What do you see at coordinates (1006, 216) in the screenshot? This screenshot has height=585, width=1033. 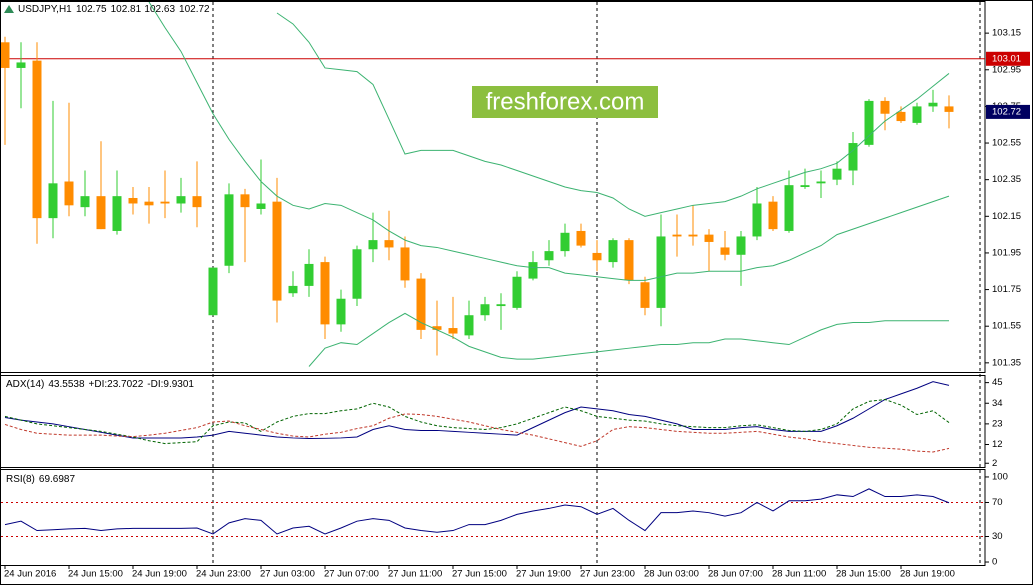 I see `y-tick-label: 102.15` at bounding box center [1006, 216].